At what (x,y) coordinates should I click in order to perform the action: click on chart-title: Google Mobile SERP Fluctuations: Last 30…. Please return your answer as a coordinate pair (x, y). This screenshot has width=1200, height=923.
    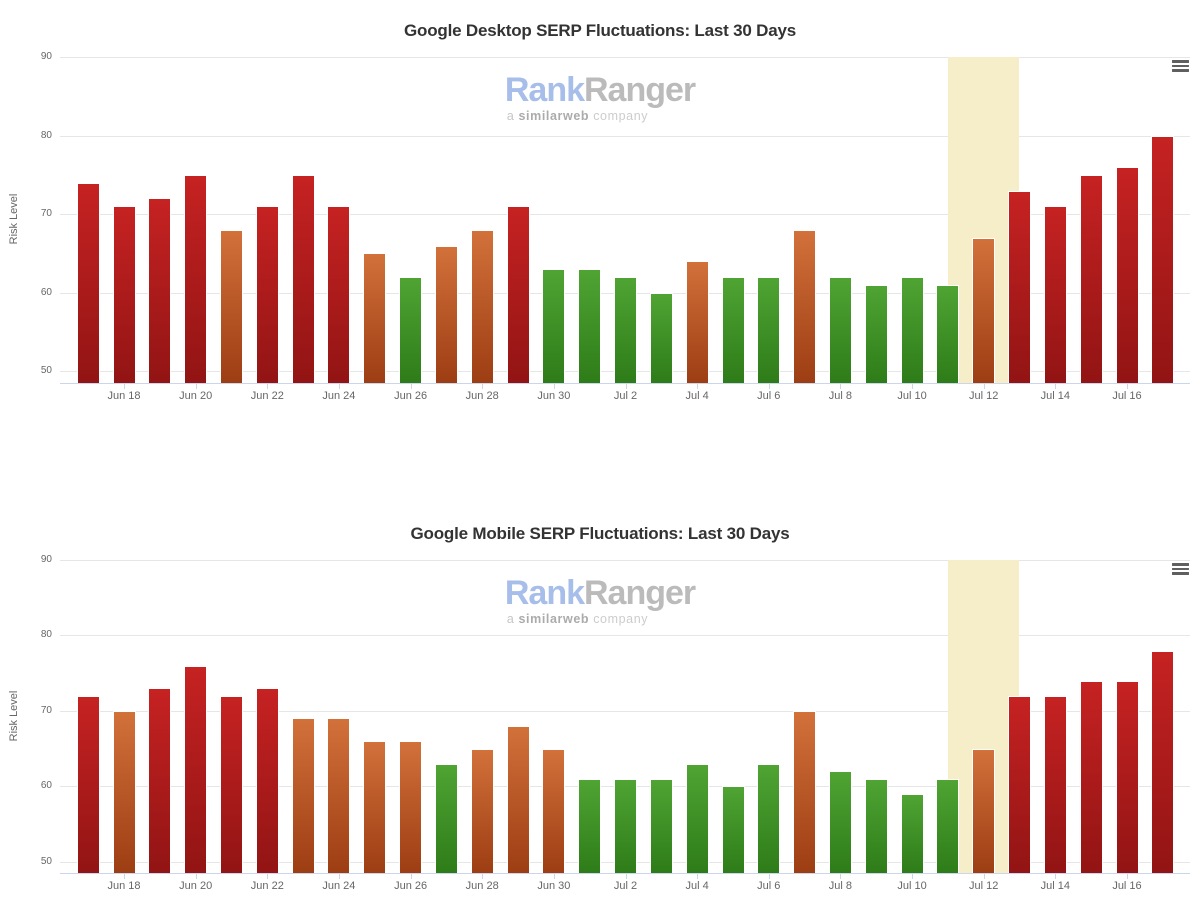
    Looking at the image, I should click on (600, 533).